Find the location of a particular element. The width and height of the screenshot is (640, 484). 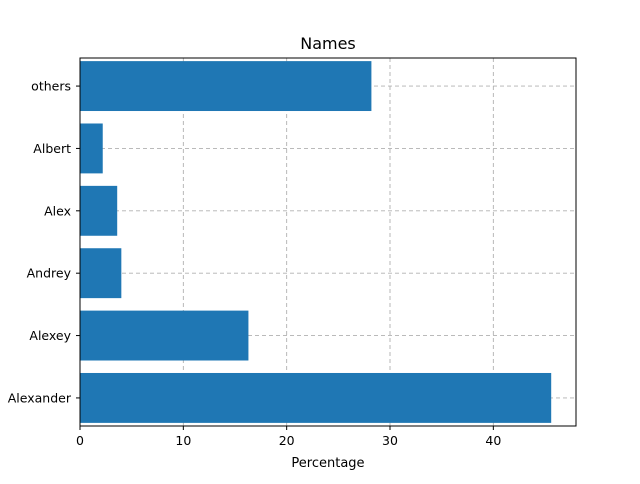

y-tick-label: Alexander is located at coordinates (40, 397).